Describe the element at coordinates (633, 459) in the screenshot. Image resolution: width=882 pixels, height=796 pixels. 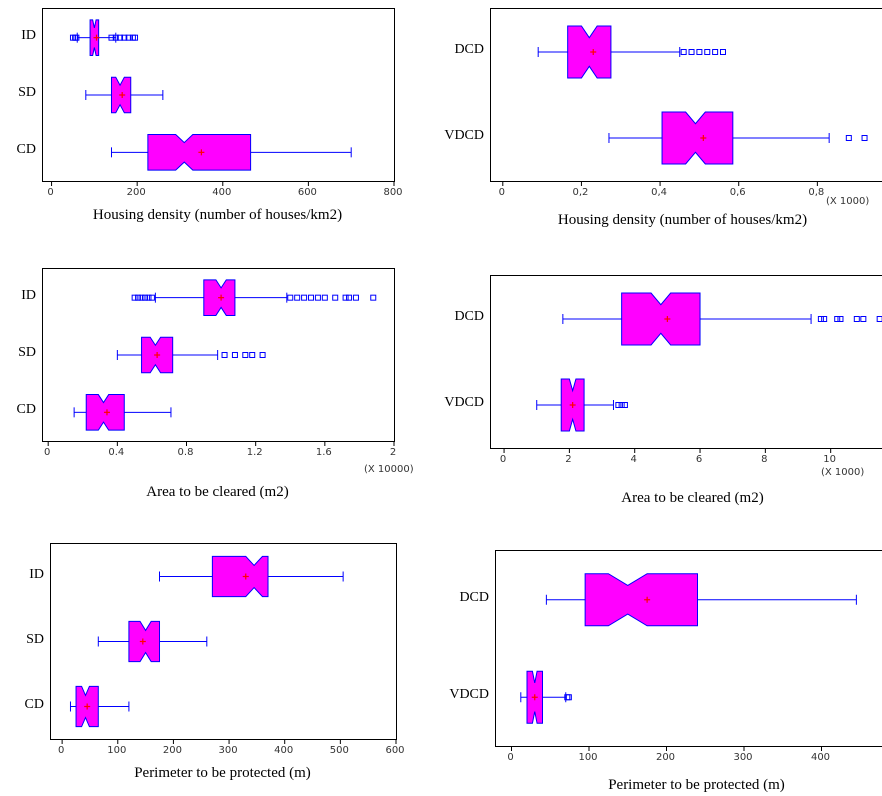
I see `x-tick-label: 4` at that location.